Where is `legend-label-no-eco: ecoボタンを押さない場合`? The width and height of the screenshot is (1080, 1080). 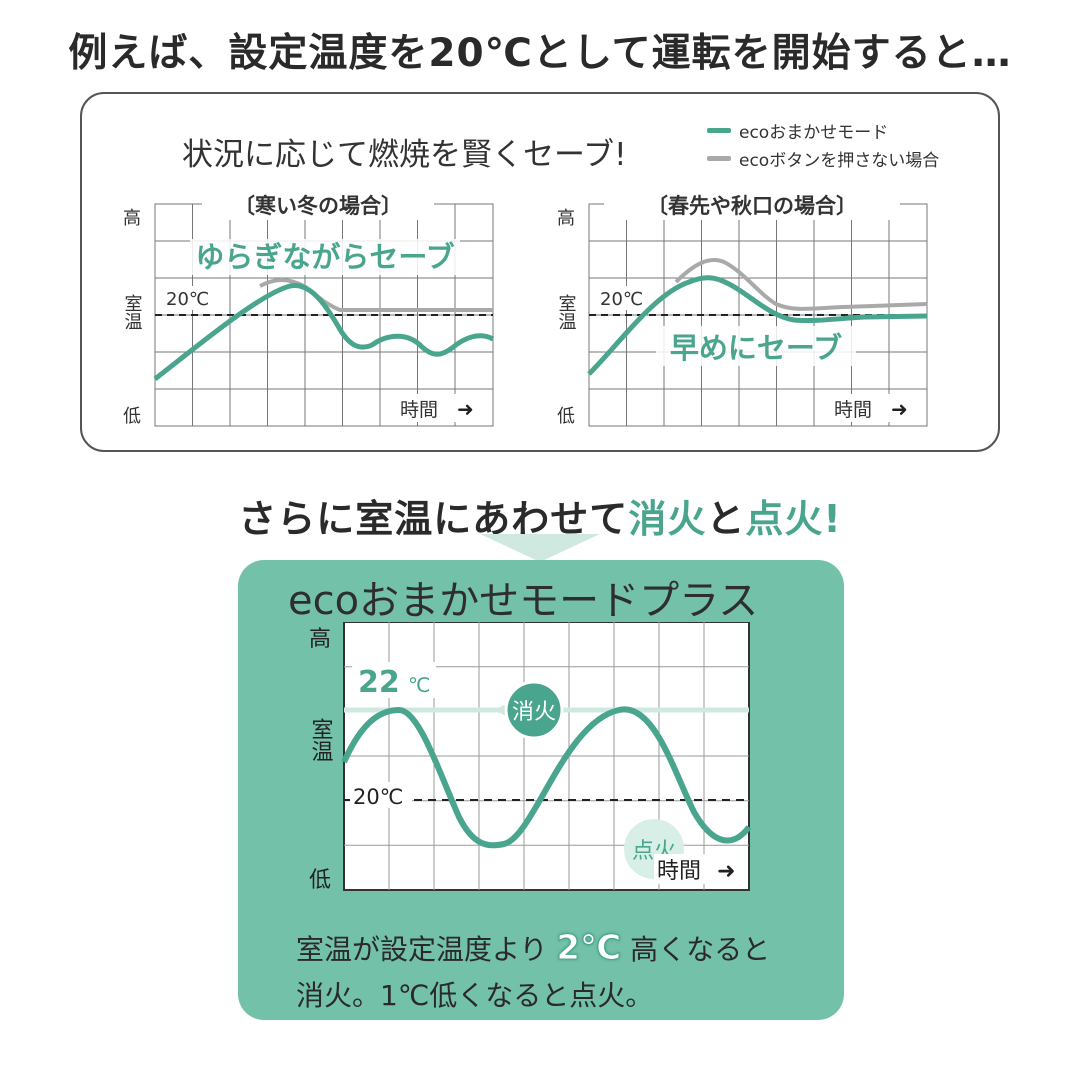
legend-label-no-eco: ecoボタンを押さない場合 is located at coordinates (839, 160).